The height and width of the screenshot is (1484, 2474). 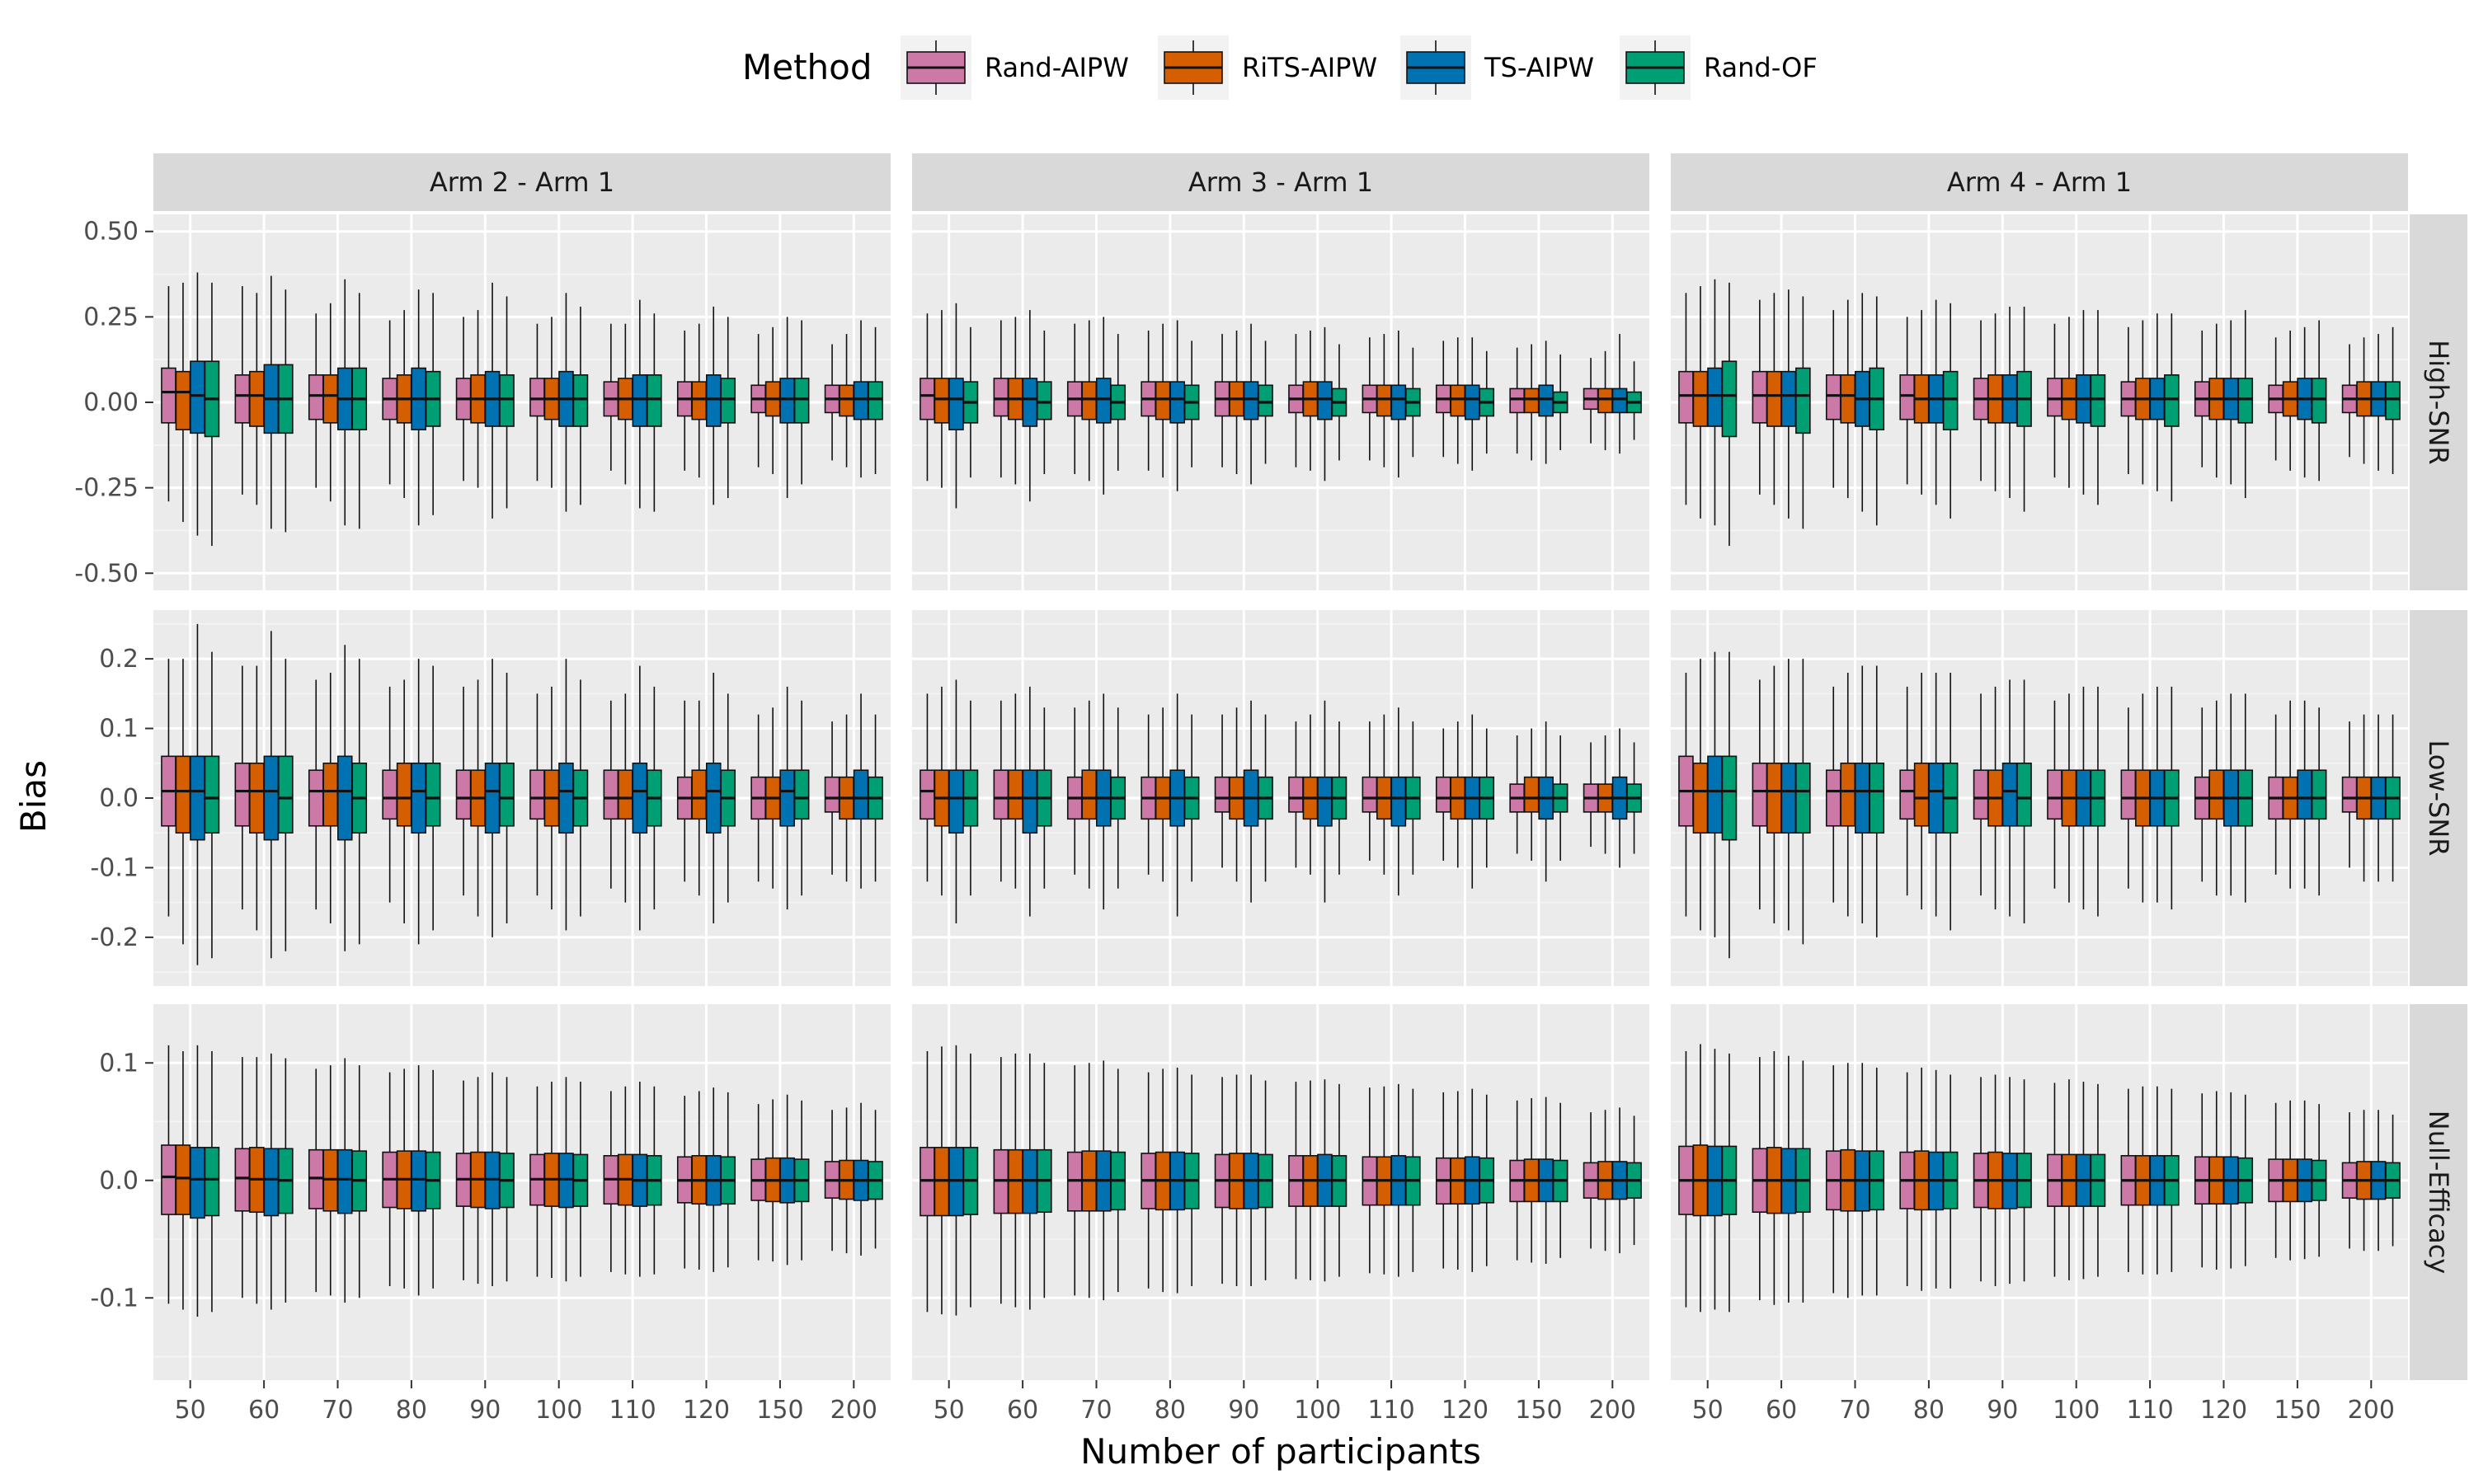 What do you see at coordinates (168, 788) in the screenshot?
I see `box-rand-aipw-n50` at bounding box center [168, 788].